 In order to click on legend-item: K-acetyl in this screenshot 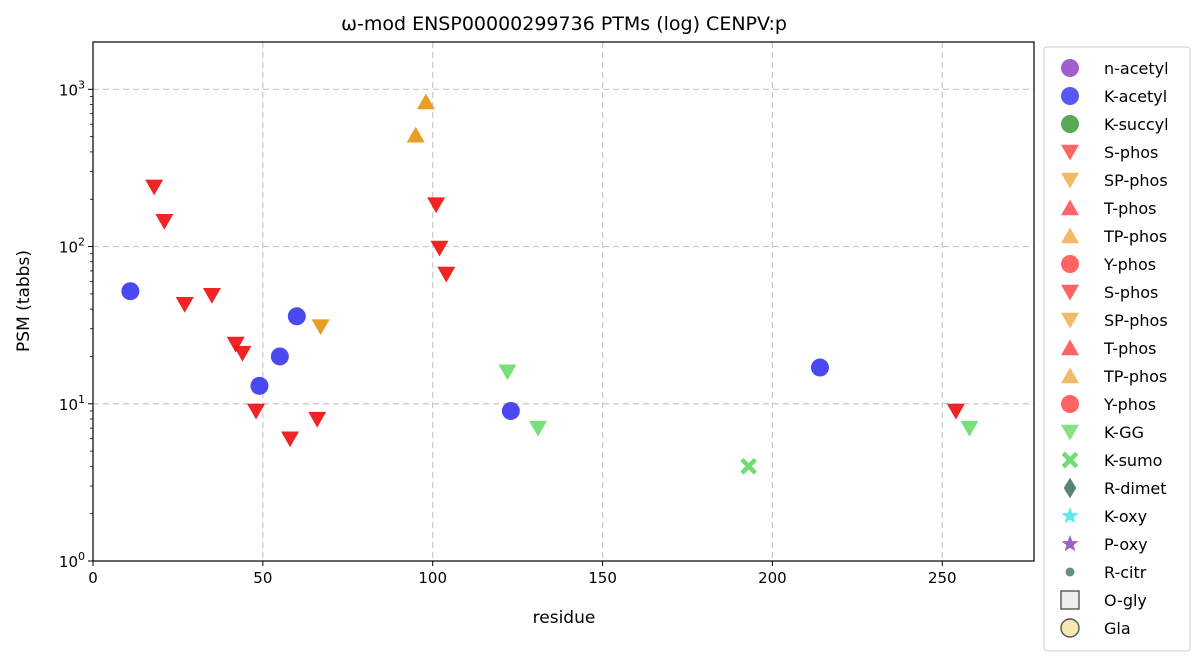, I will do `click(1114, 96)`.